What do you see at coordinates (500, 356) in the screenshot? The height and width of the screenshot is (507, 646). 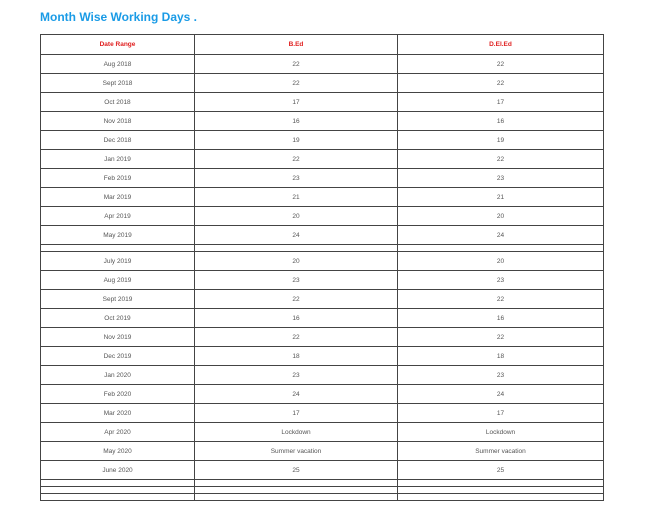 I see `deled-cell: 18` at bounding box center [500, 356].